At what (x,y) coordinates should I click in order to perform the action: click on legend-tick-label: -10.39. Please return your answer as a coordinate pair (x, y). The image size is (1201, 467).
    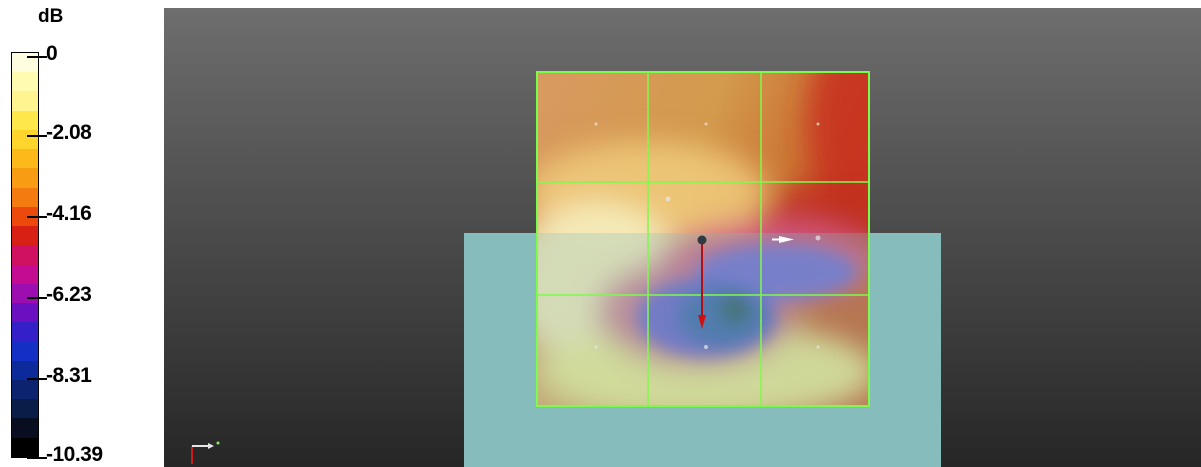
    Looking at the image, I should click on (74, 454).